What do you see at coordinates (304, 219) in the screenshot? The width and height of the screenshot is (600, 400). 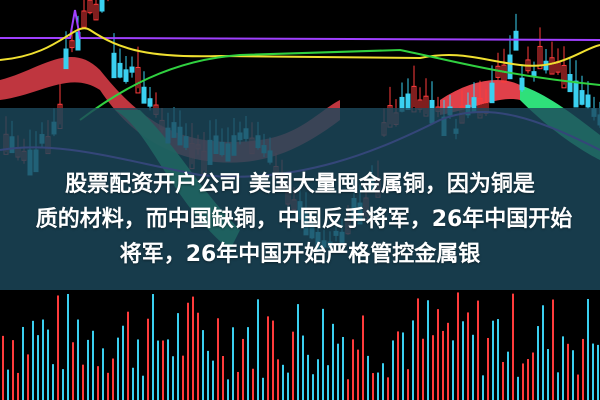 I see `caption-line-2: 质的材料，而中国缺铜，中国反手将军，26年中国开始` at bounding box center [304, 219].